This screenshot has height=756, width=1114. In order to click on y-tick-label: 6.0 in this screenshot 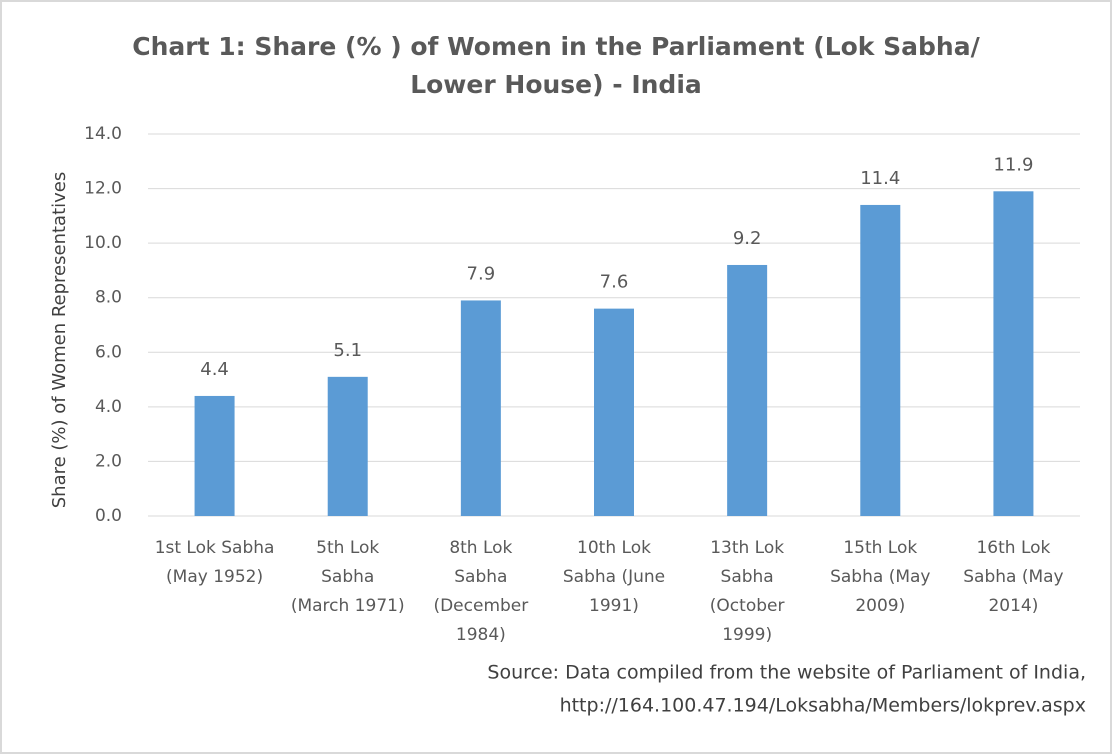, I will do `click(108, 352)`.